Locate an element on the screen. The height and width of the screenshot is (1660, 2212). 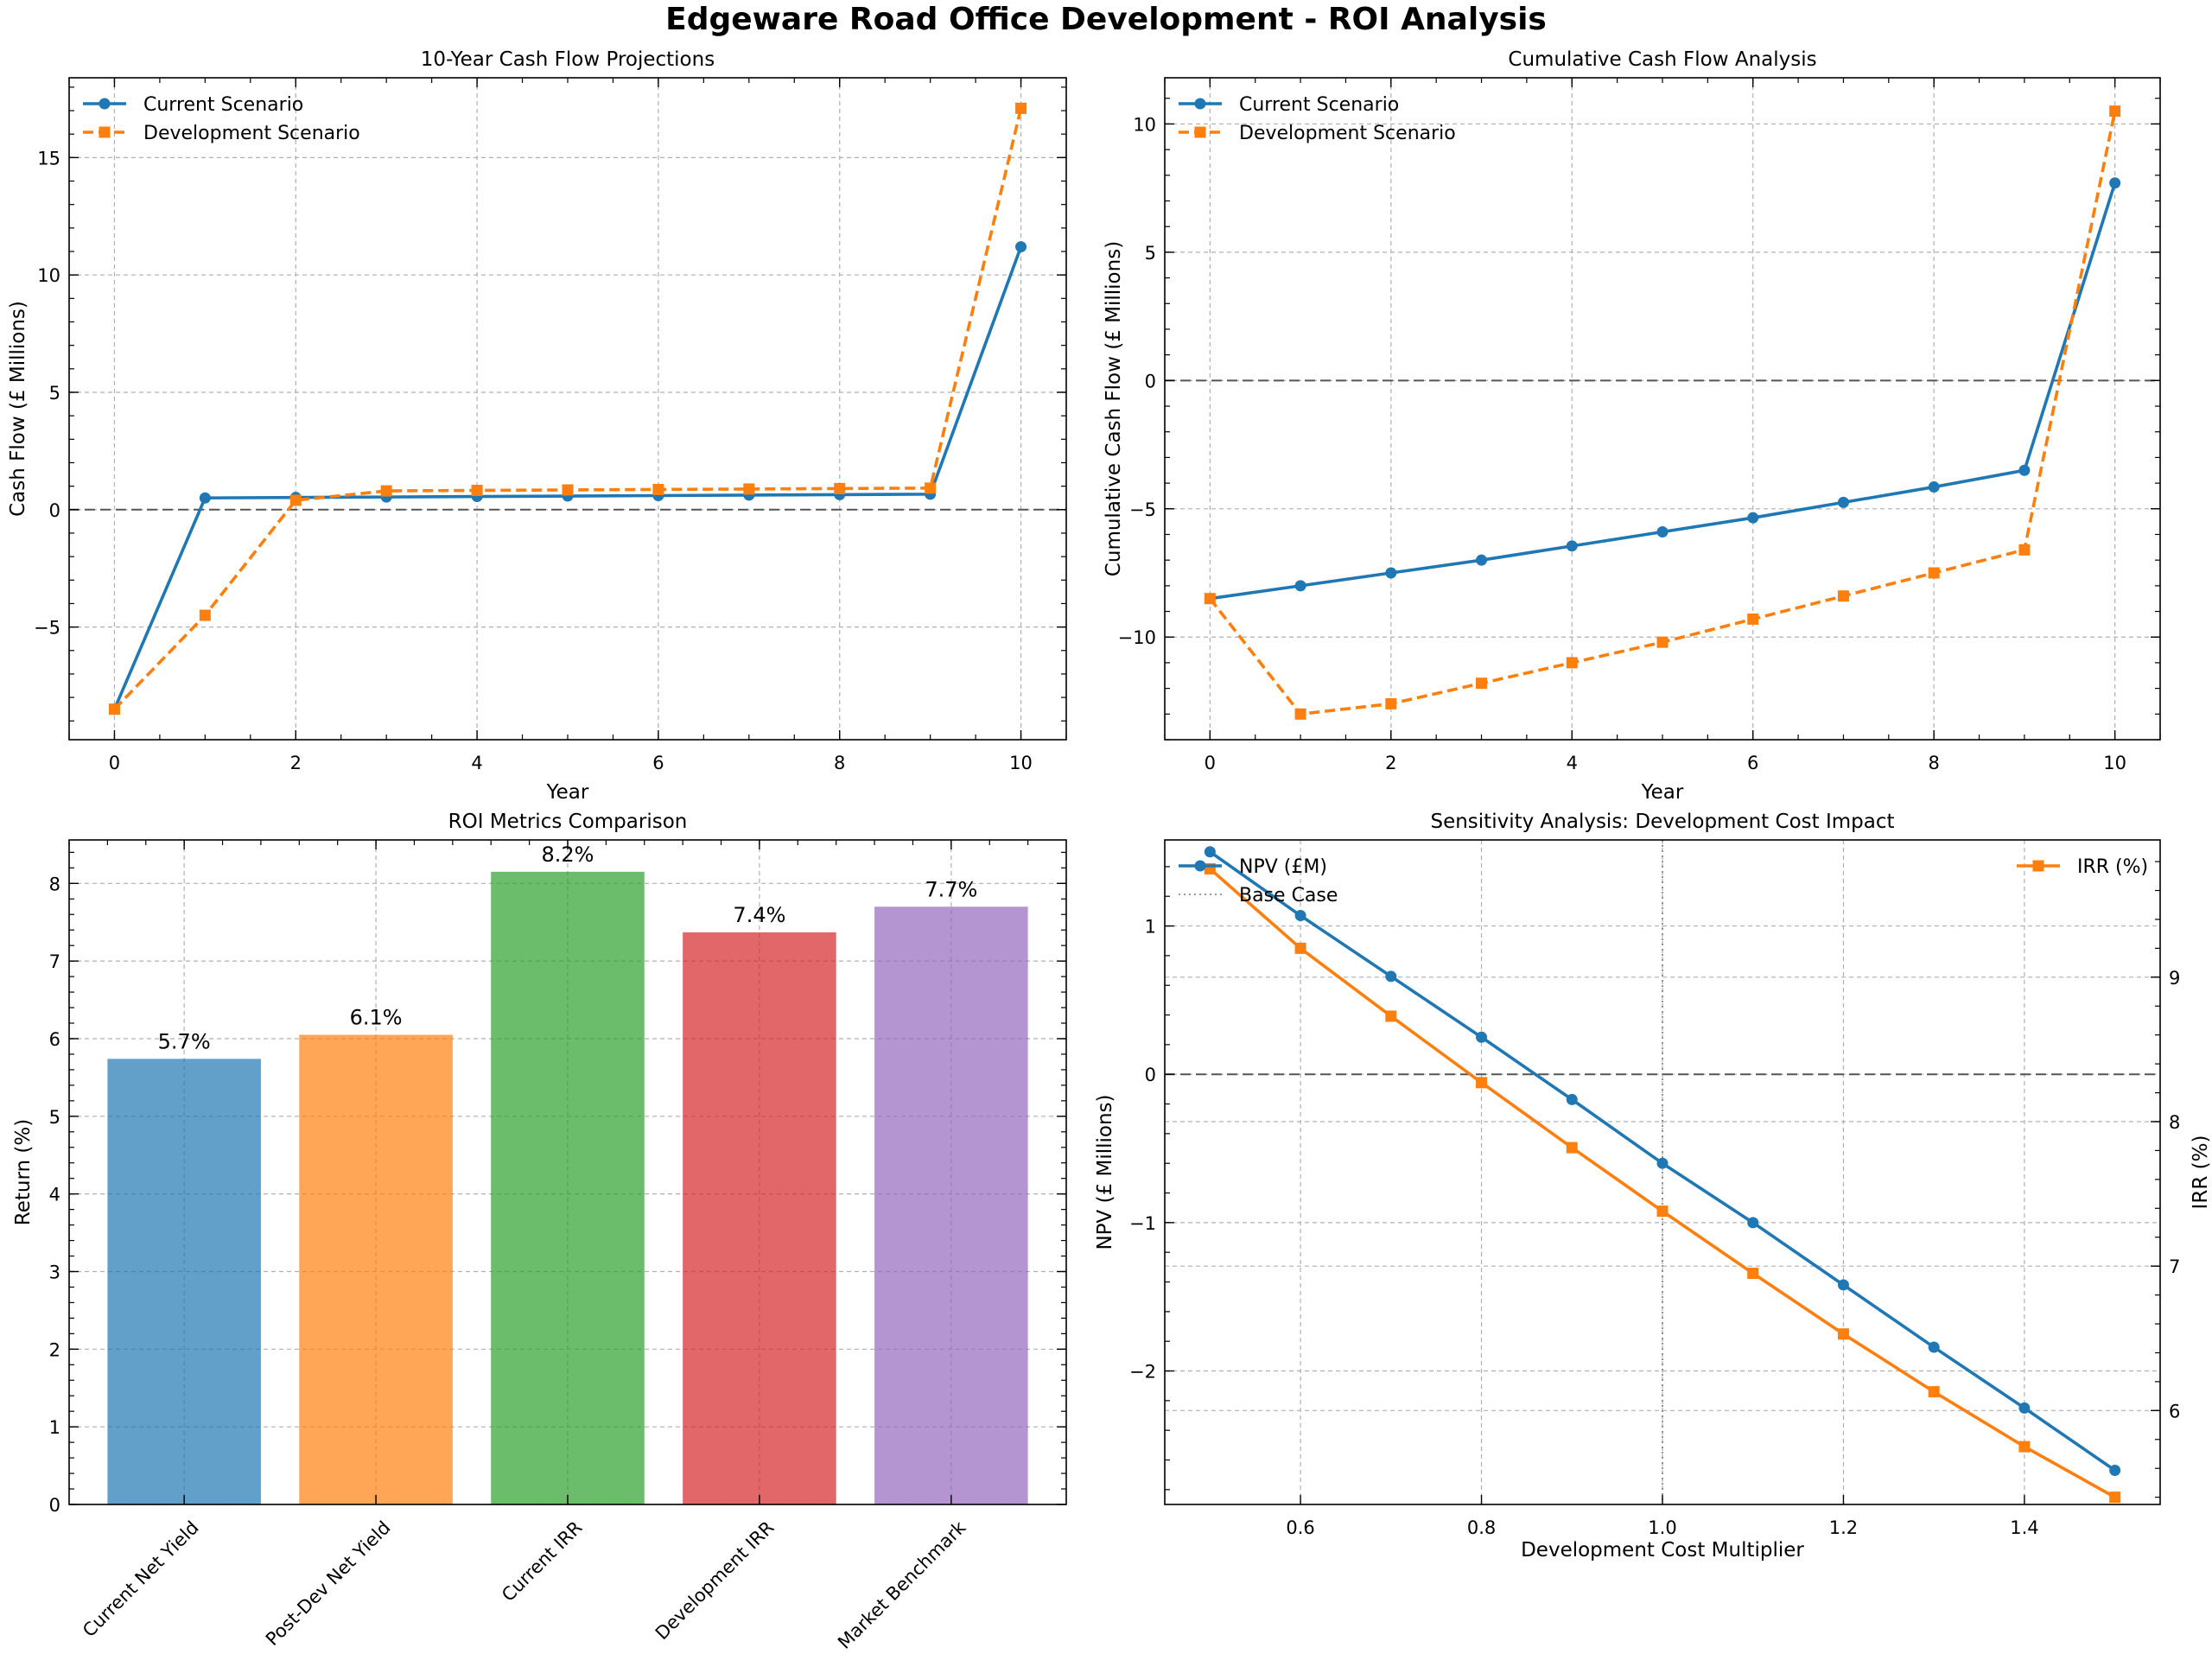
sensitivity-xlabel: Development Cost Multiplier is located at coordinates (1662, 1550).